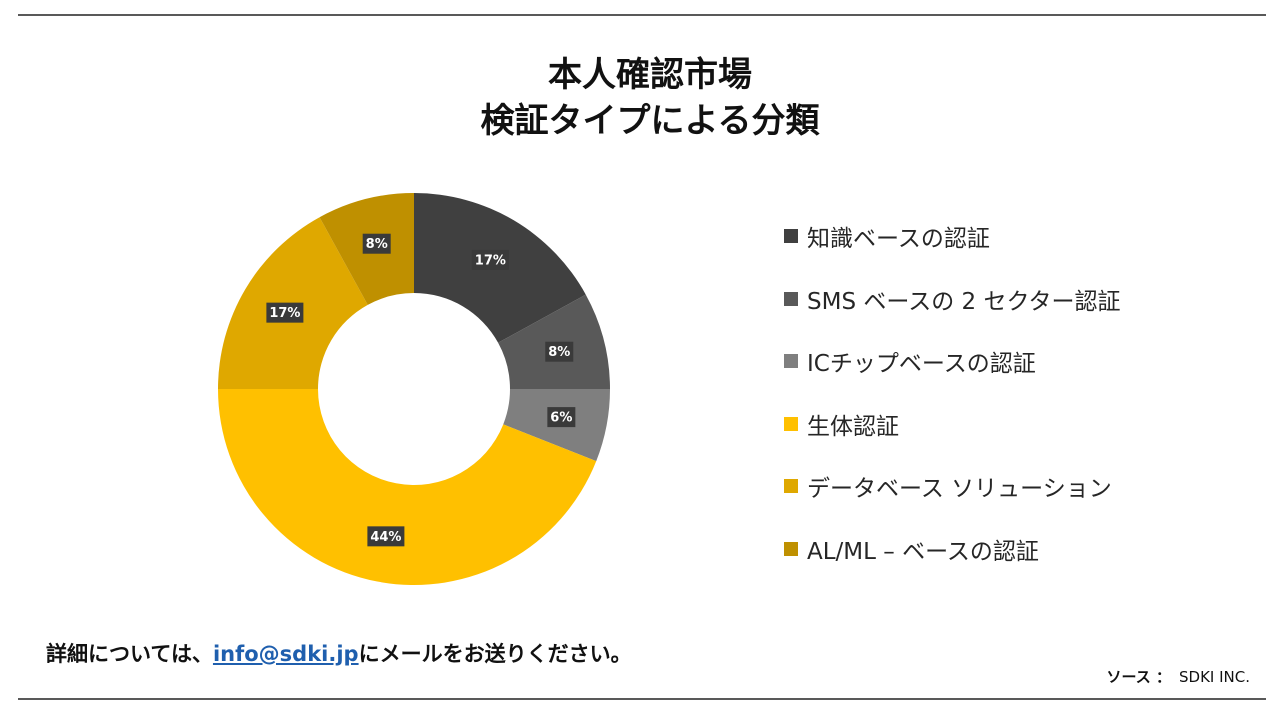 The width and height of the screenshot is (1280, 720). What do you see at coordinates (1178, 676) in the screenshot?
I see `source-credit: ソース ： SDKI INC.` at bounding box center [1178, 676].